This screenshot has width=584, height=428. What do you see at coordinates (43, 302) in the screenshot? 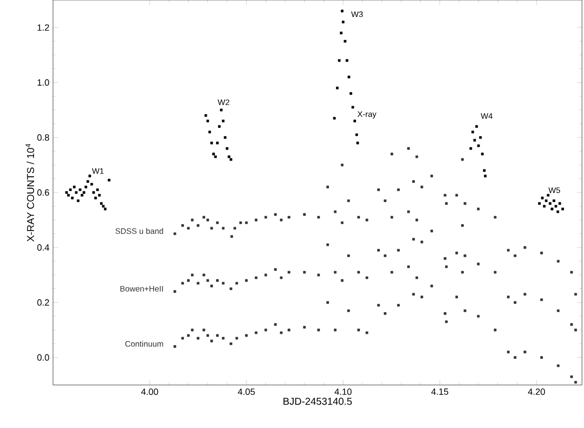
I see `y-tick-label: 0.2` at bounding box center [43, 302].